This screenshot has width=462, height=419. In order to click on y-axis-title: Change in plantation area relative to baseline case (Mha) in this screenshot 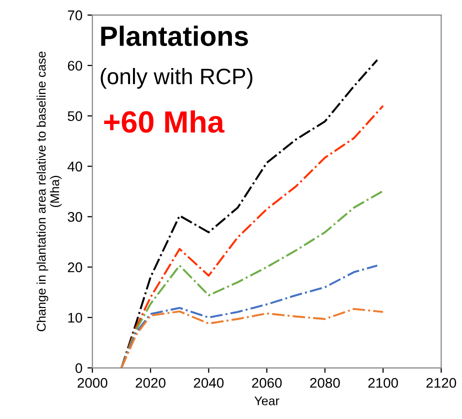, I will do `click(49, 192)`.